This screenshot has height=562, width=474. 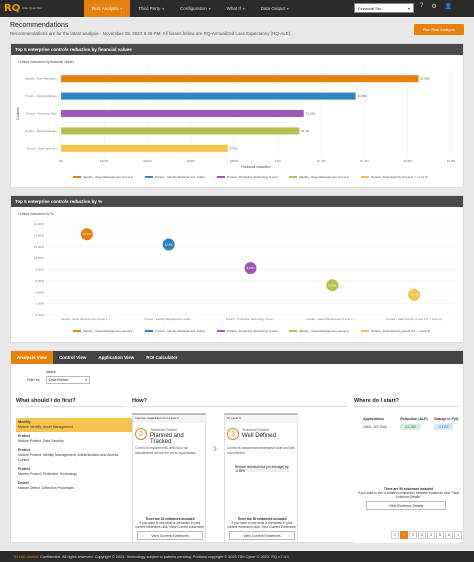 What do you see at coordinates (195, 8) in the screenshot?
I see `nav-configuration: Configuration ▾` at bounding box center [195, 8].